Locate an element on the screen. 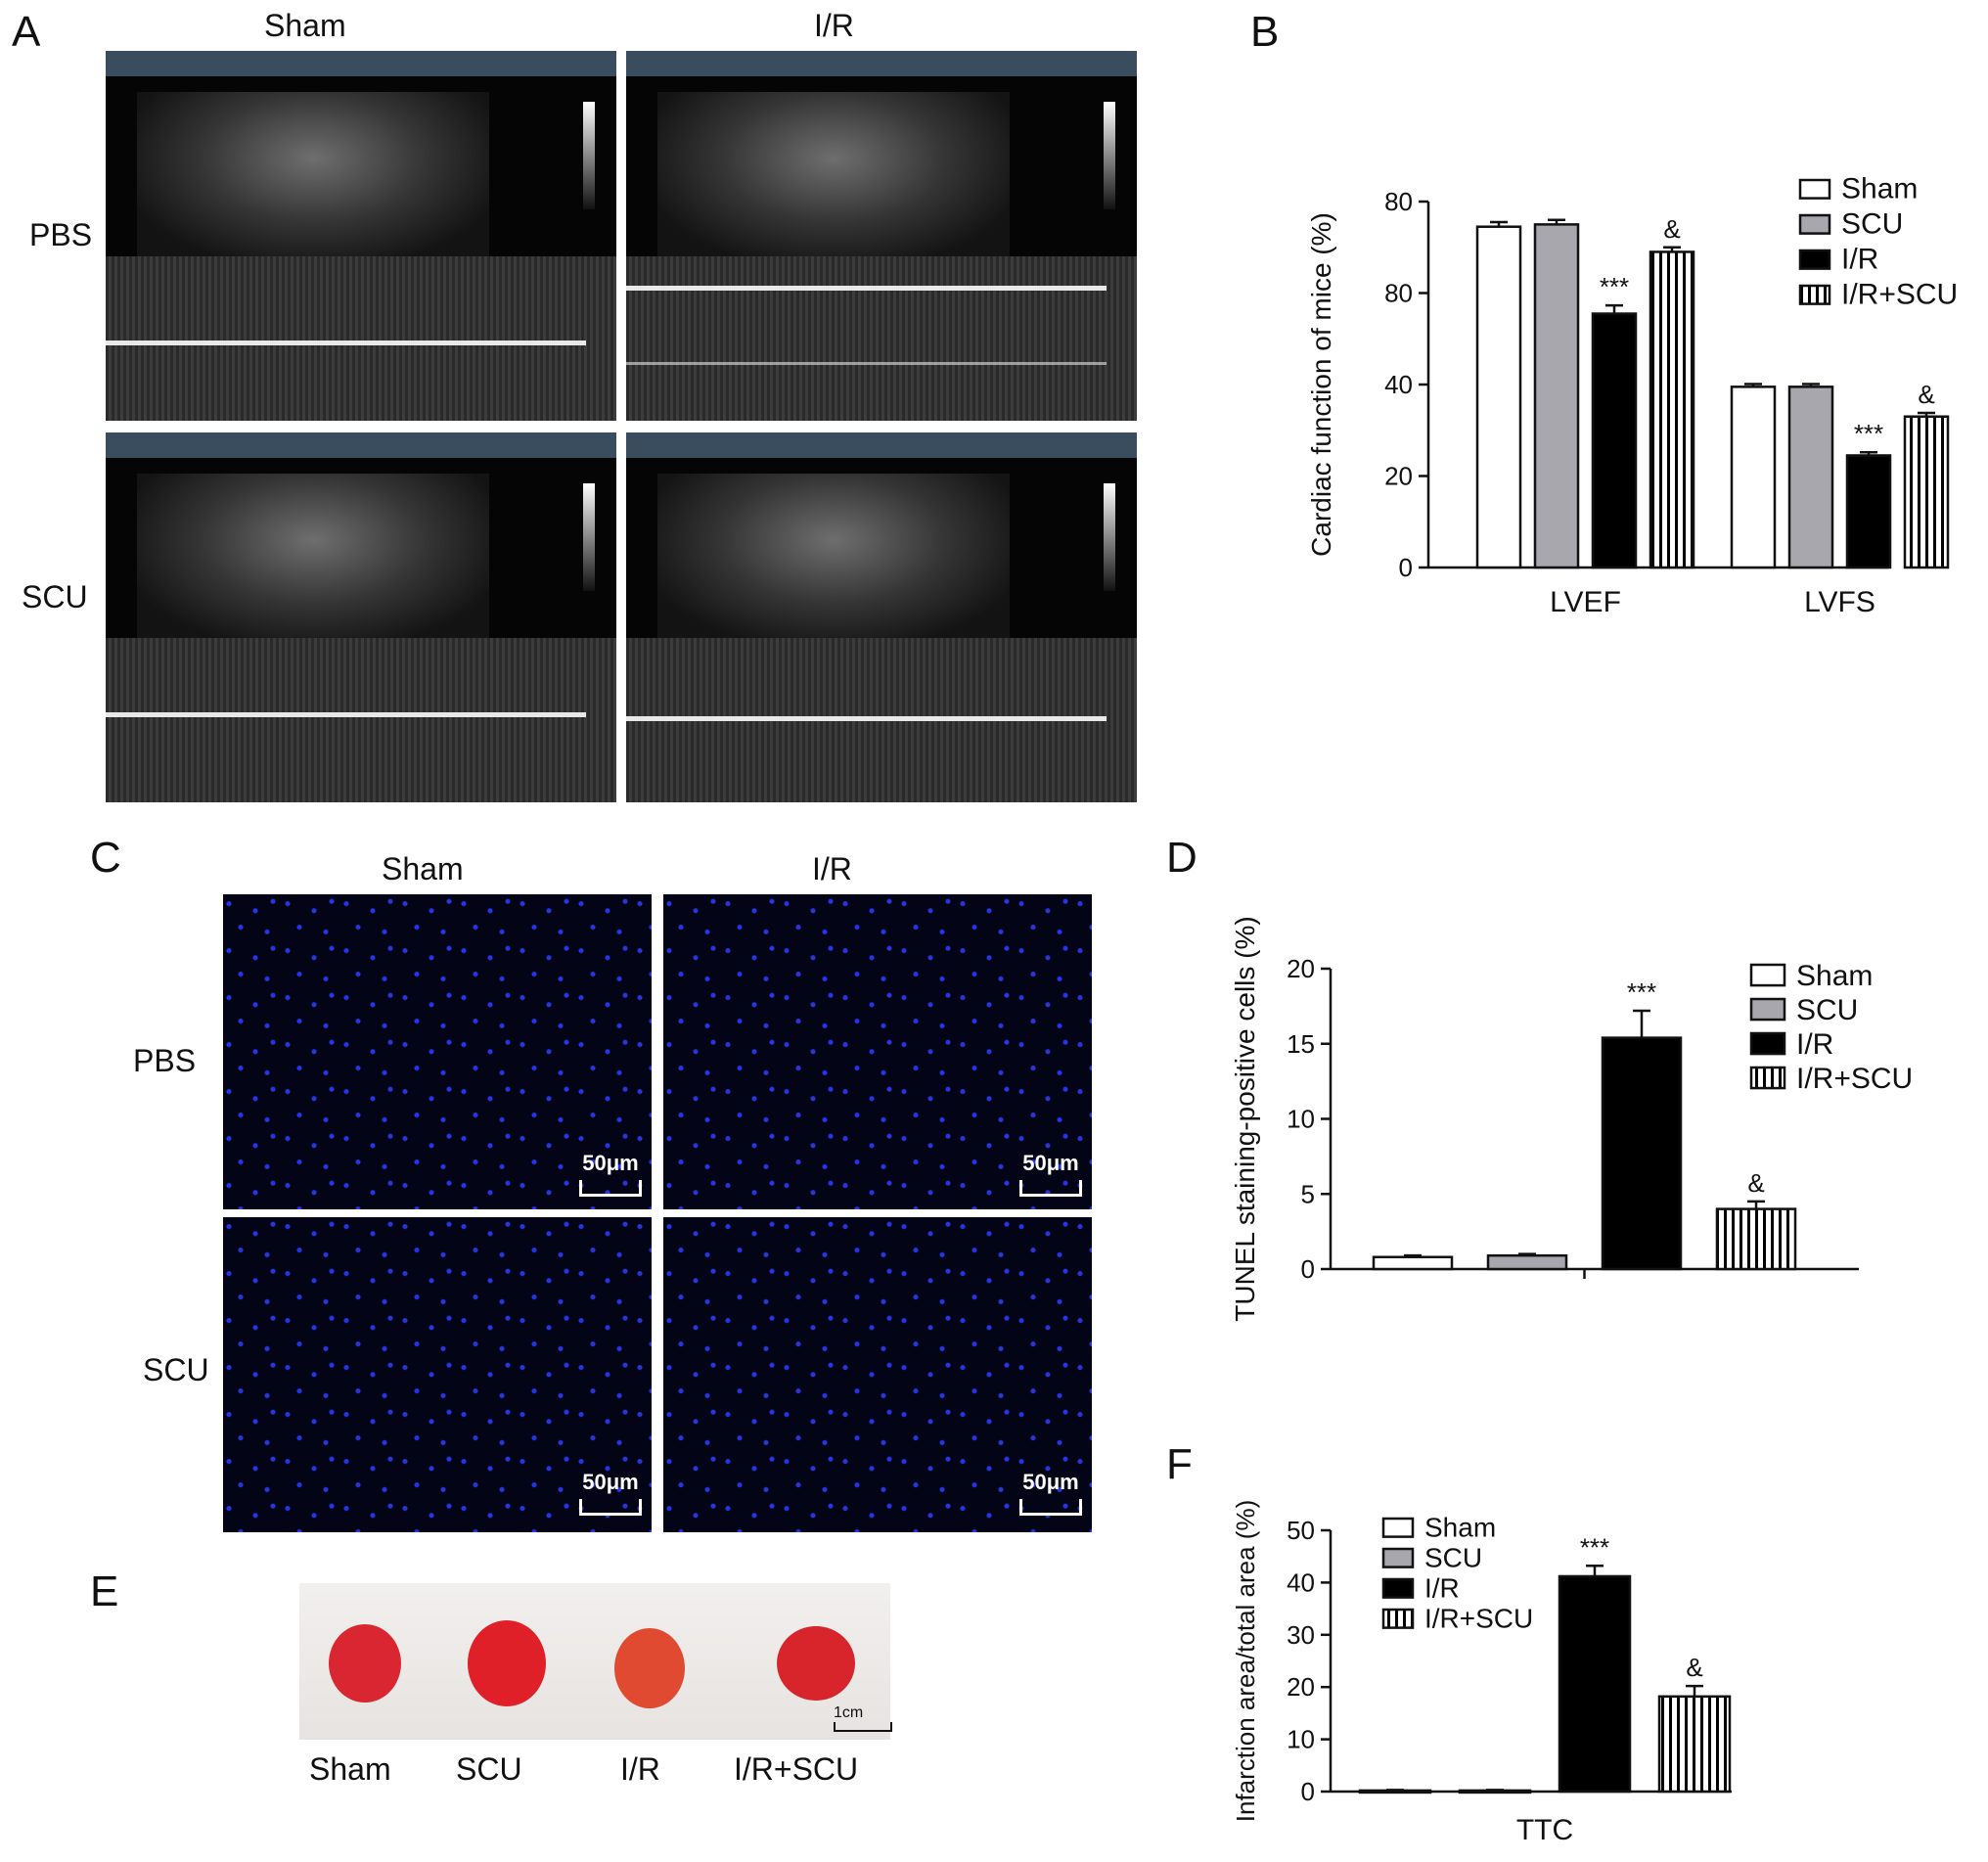 This screenshot has height=1862, width=1988. panel-letter-b: B is located at coordinates (1265, 32).